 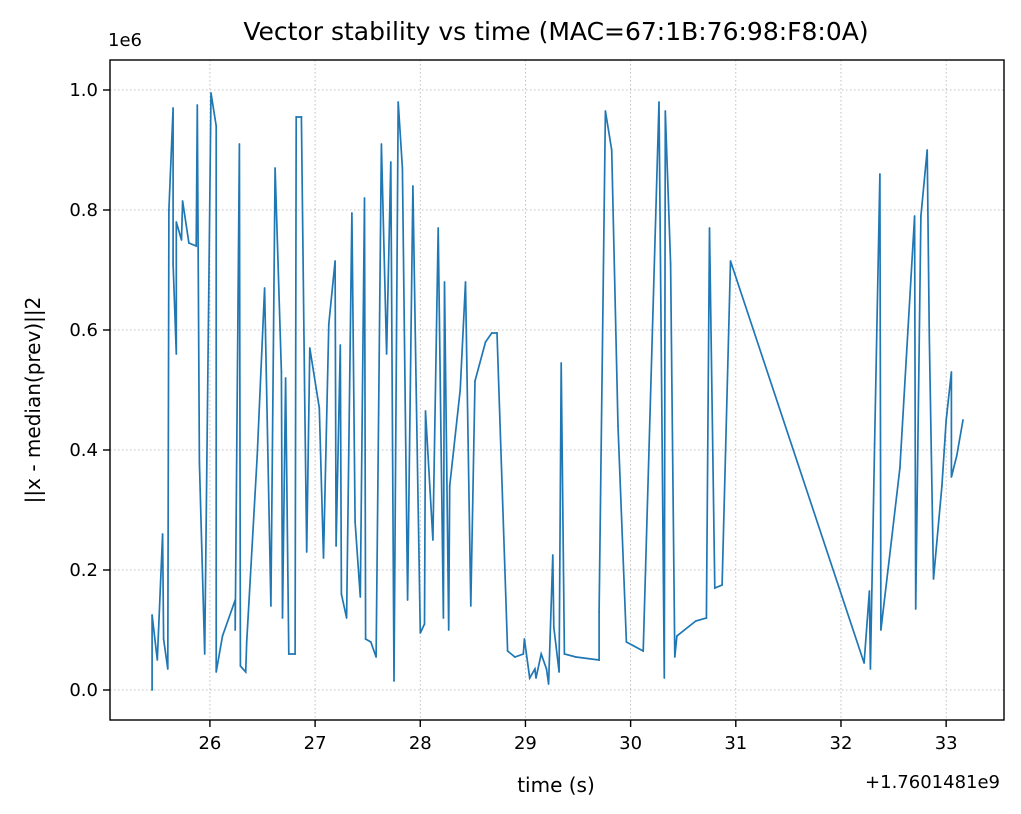 What do you see at coordinates (83, 450) in the screenshot?
I see `y-tick-label: 0.4` at bounding box center [83, 450].